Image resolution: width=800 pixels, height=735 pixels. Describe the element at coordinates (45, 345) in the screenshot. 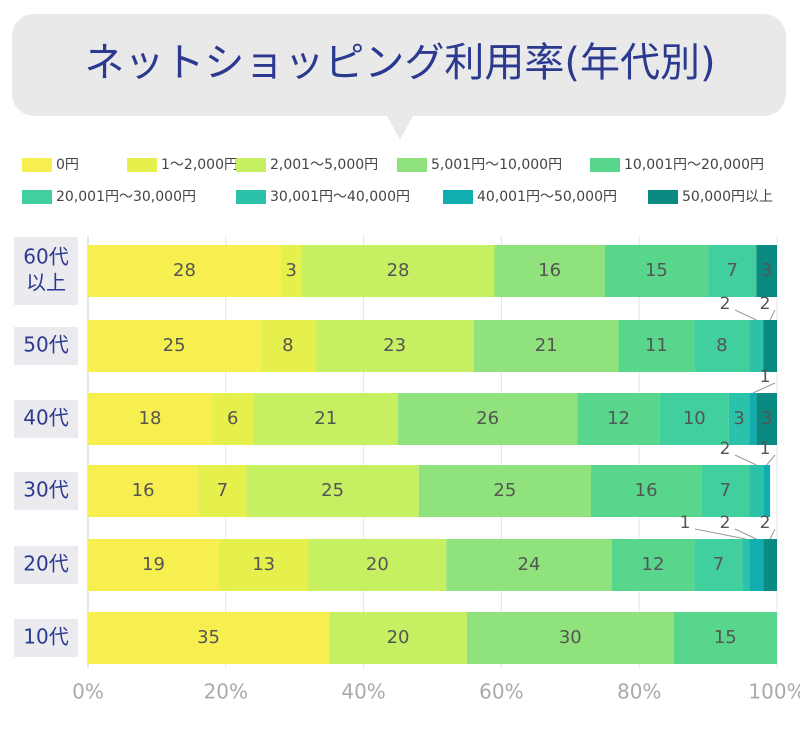

I see `category-label: 50代` at that location.